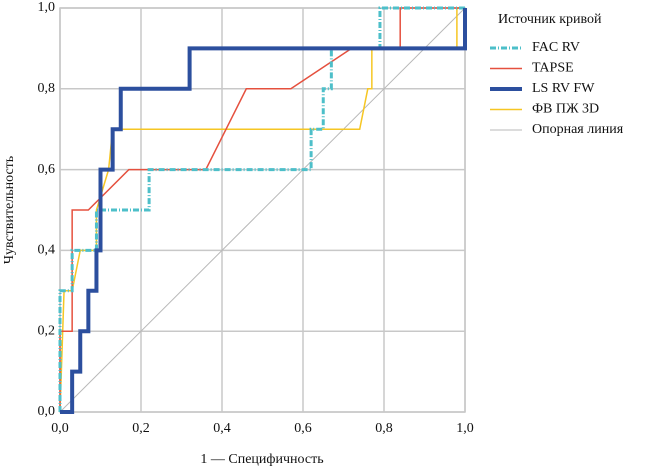  What do you see at coordinates (578, 129) in the screenshot?
I see `legend-label: Опорная линия` at bounding box center [578, 129].